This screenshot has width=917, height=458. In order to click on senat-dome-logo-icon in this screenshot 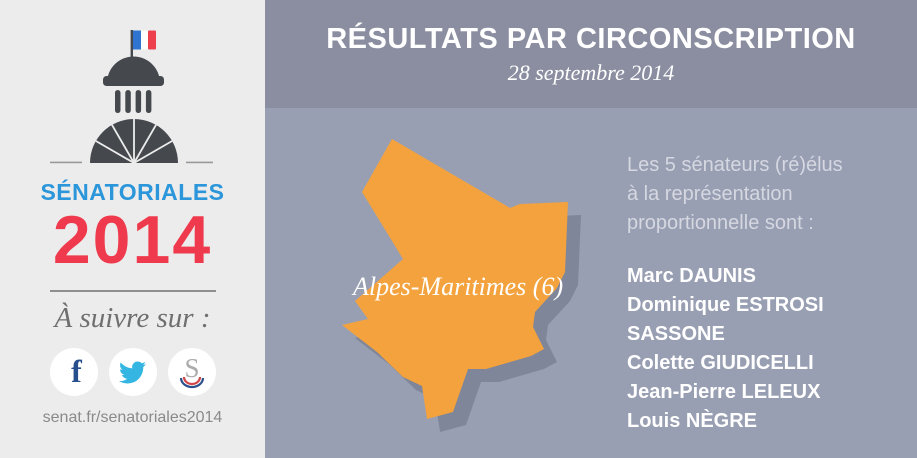, I will do `click(131, 97)`.